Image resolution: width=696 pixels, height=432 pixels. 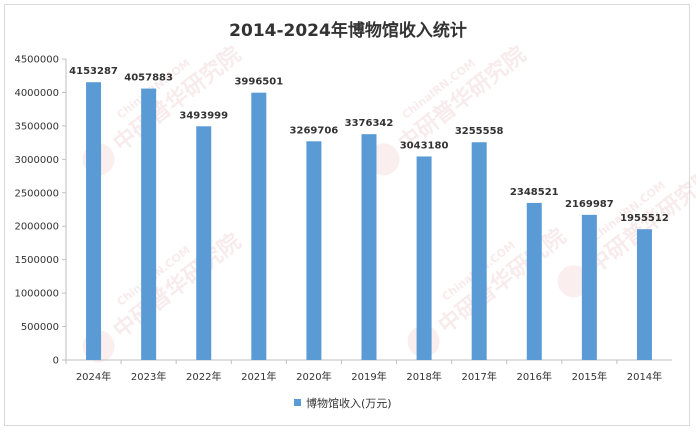 What do you see at coordinates (36, 193) in the screenshot?
I see `y-tick-label: 2500000` at bounding box center [36, 193].